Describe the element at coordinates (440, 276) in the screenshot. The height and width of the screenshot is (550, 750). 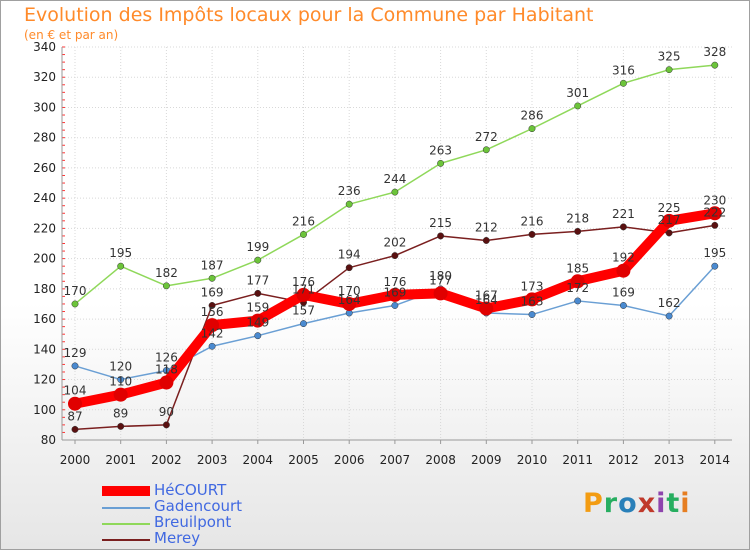
I see `data-label: 180` at that location.